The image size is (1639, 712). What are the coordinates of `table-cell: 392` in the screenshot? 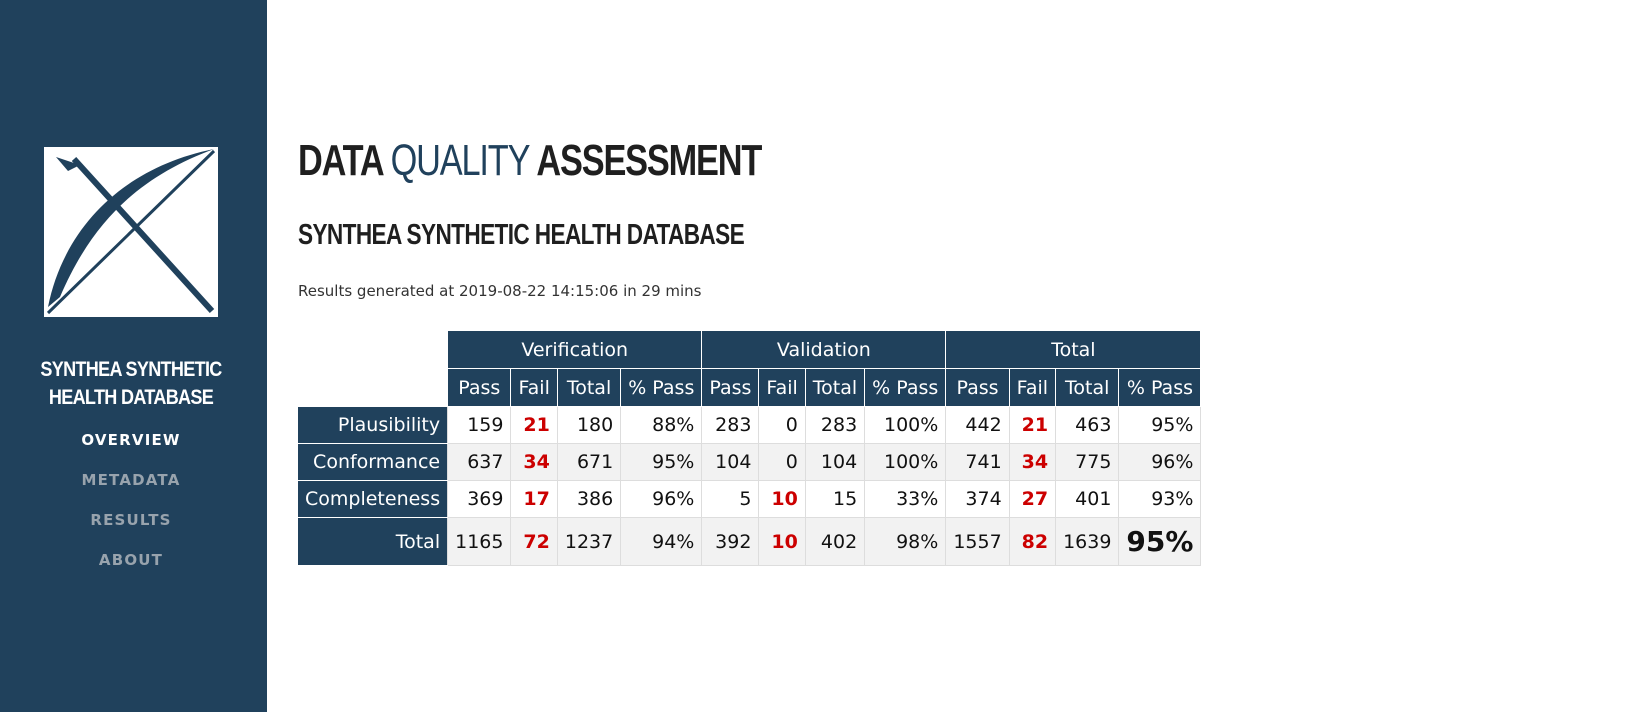 It's located at (730, 541).